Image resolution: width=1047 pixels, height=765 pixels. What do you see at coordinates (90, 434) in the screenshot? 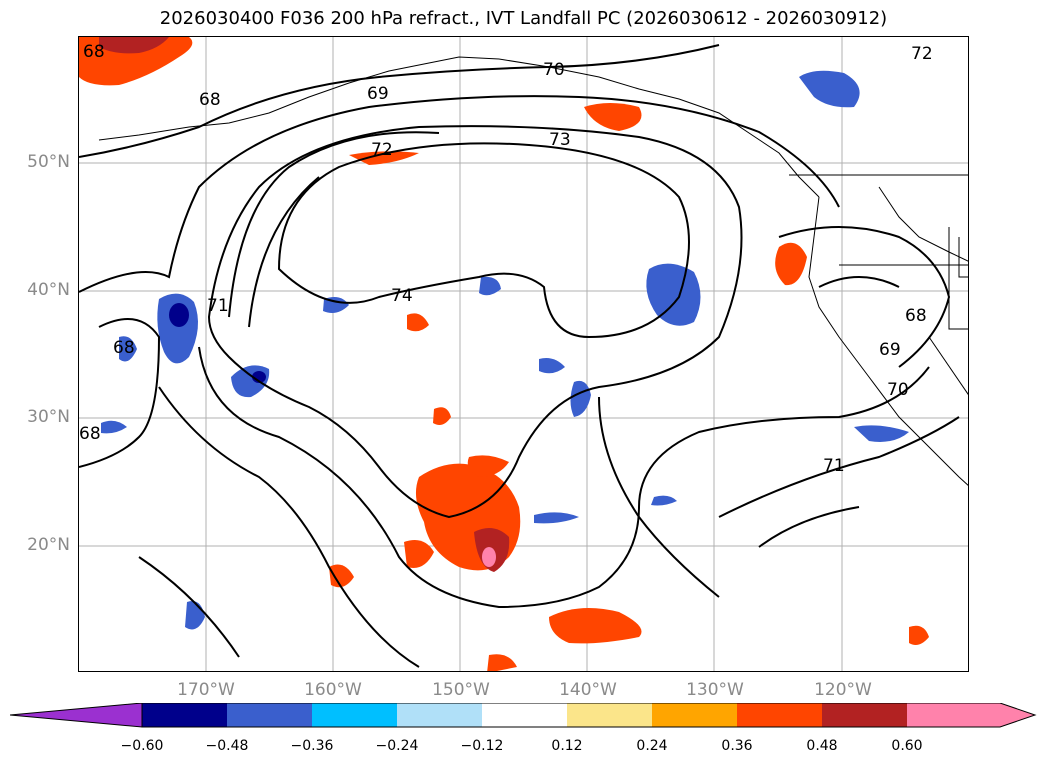
I see `contour-label-68-sw: 68` at bounding box center [90, 434].